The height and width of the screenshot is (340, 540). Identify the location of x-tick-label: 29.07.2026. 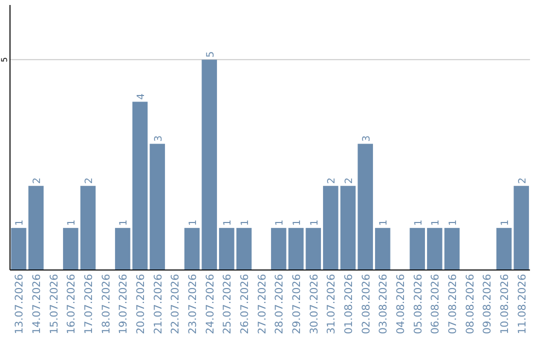
(297, 304).